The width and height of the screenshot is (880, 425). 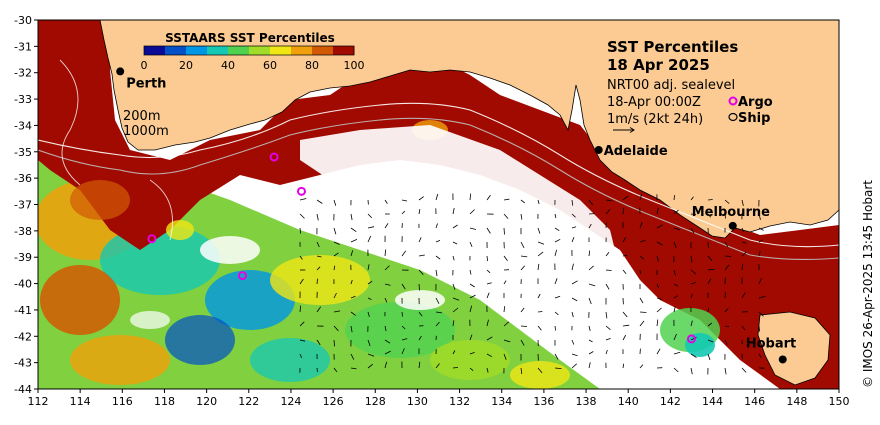 What do you see at coordinates (459, 401) in the screenshot?
I see `lon-tick-label: 132` at bounding box center [459, 401].